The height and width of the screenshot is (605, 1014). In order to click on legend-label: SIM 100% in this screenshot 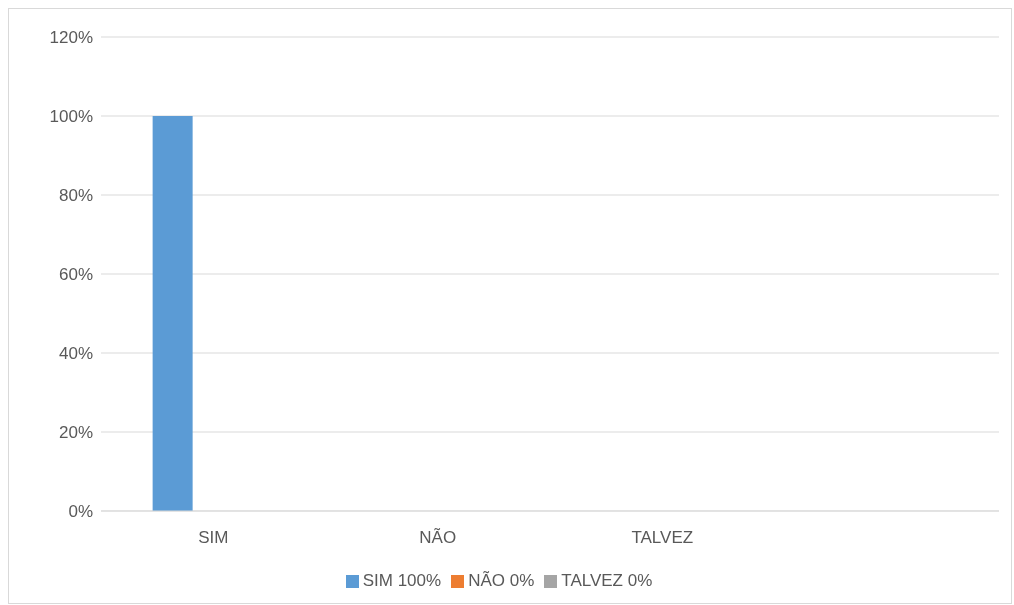, I will do `click(402, 580)`.